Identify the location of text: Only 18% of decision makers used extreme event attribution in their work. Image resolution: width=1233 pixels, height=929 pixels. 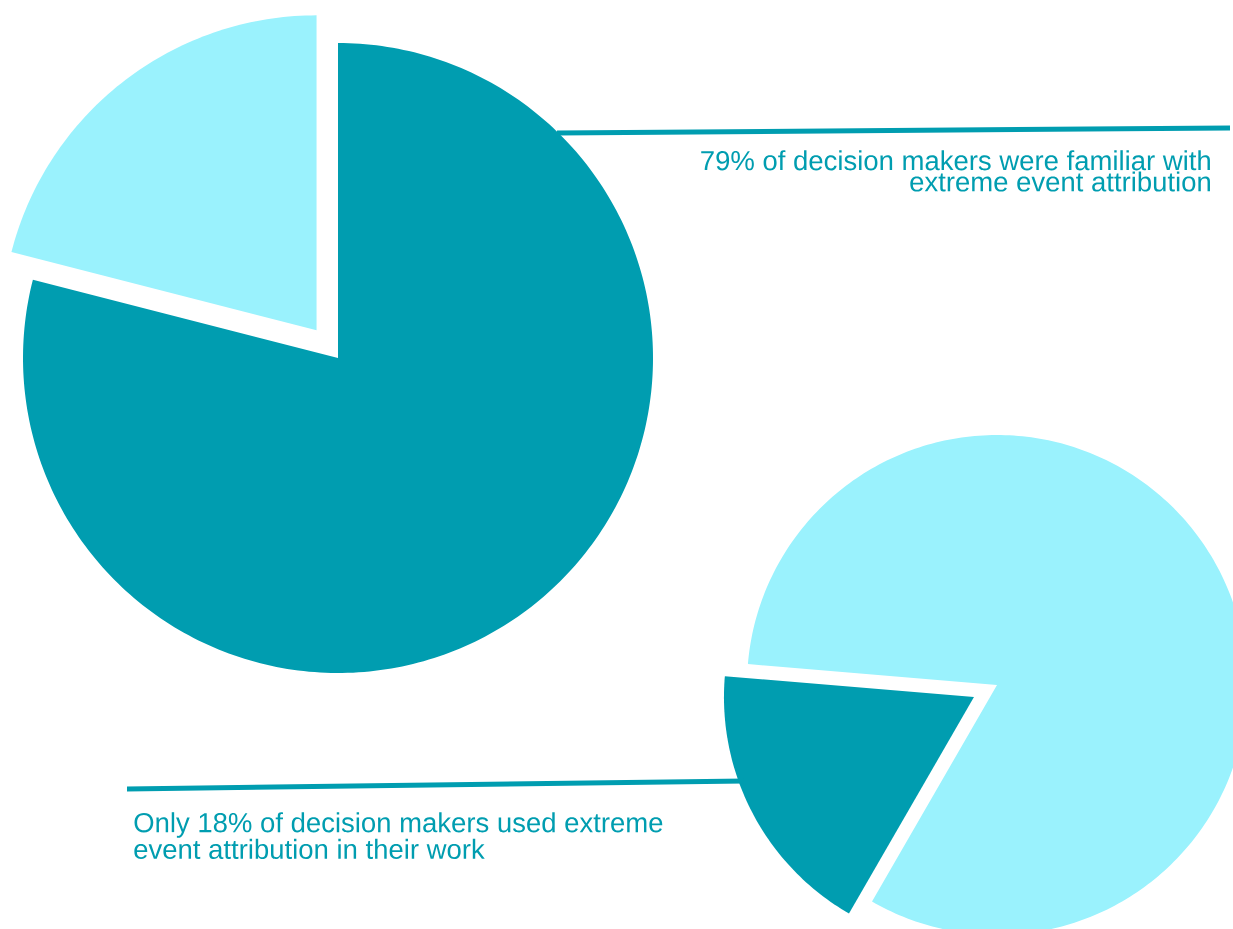
(398, 836).